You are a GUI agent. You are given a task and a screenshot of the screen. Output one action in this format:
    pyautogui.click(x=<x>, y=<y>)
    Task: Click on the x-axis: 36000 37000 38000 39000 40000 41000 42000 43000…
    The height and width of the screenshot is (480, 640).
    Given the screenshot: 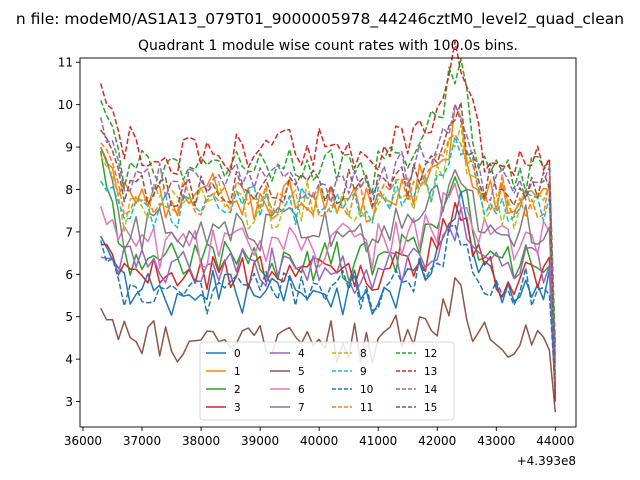 What is the action you would take?
    pyautogui.click(x=319, y=437)
    